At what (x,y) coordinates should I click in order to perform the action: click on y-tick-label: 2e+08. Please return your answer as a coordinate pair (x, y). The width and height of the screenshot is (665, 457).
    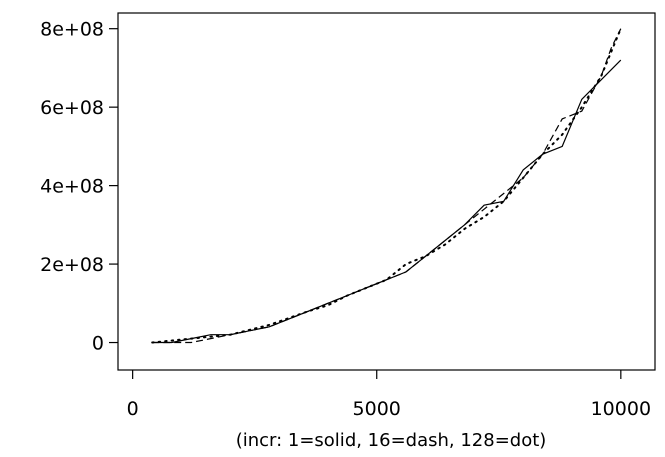
    Looking at the image, I should click on (72, 265).